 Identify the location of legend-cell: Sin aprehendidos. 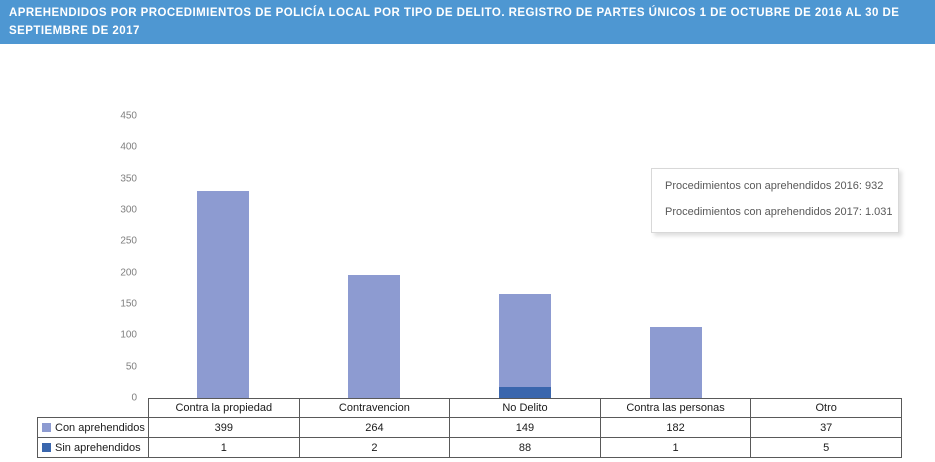
(93, 447).